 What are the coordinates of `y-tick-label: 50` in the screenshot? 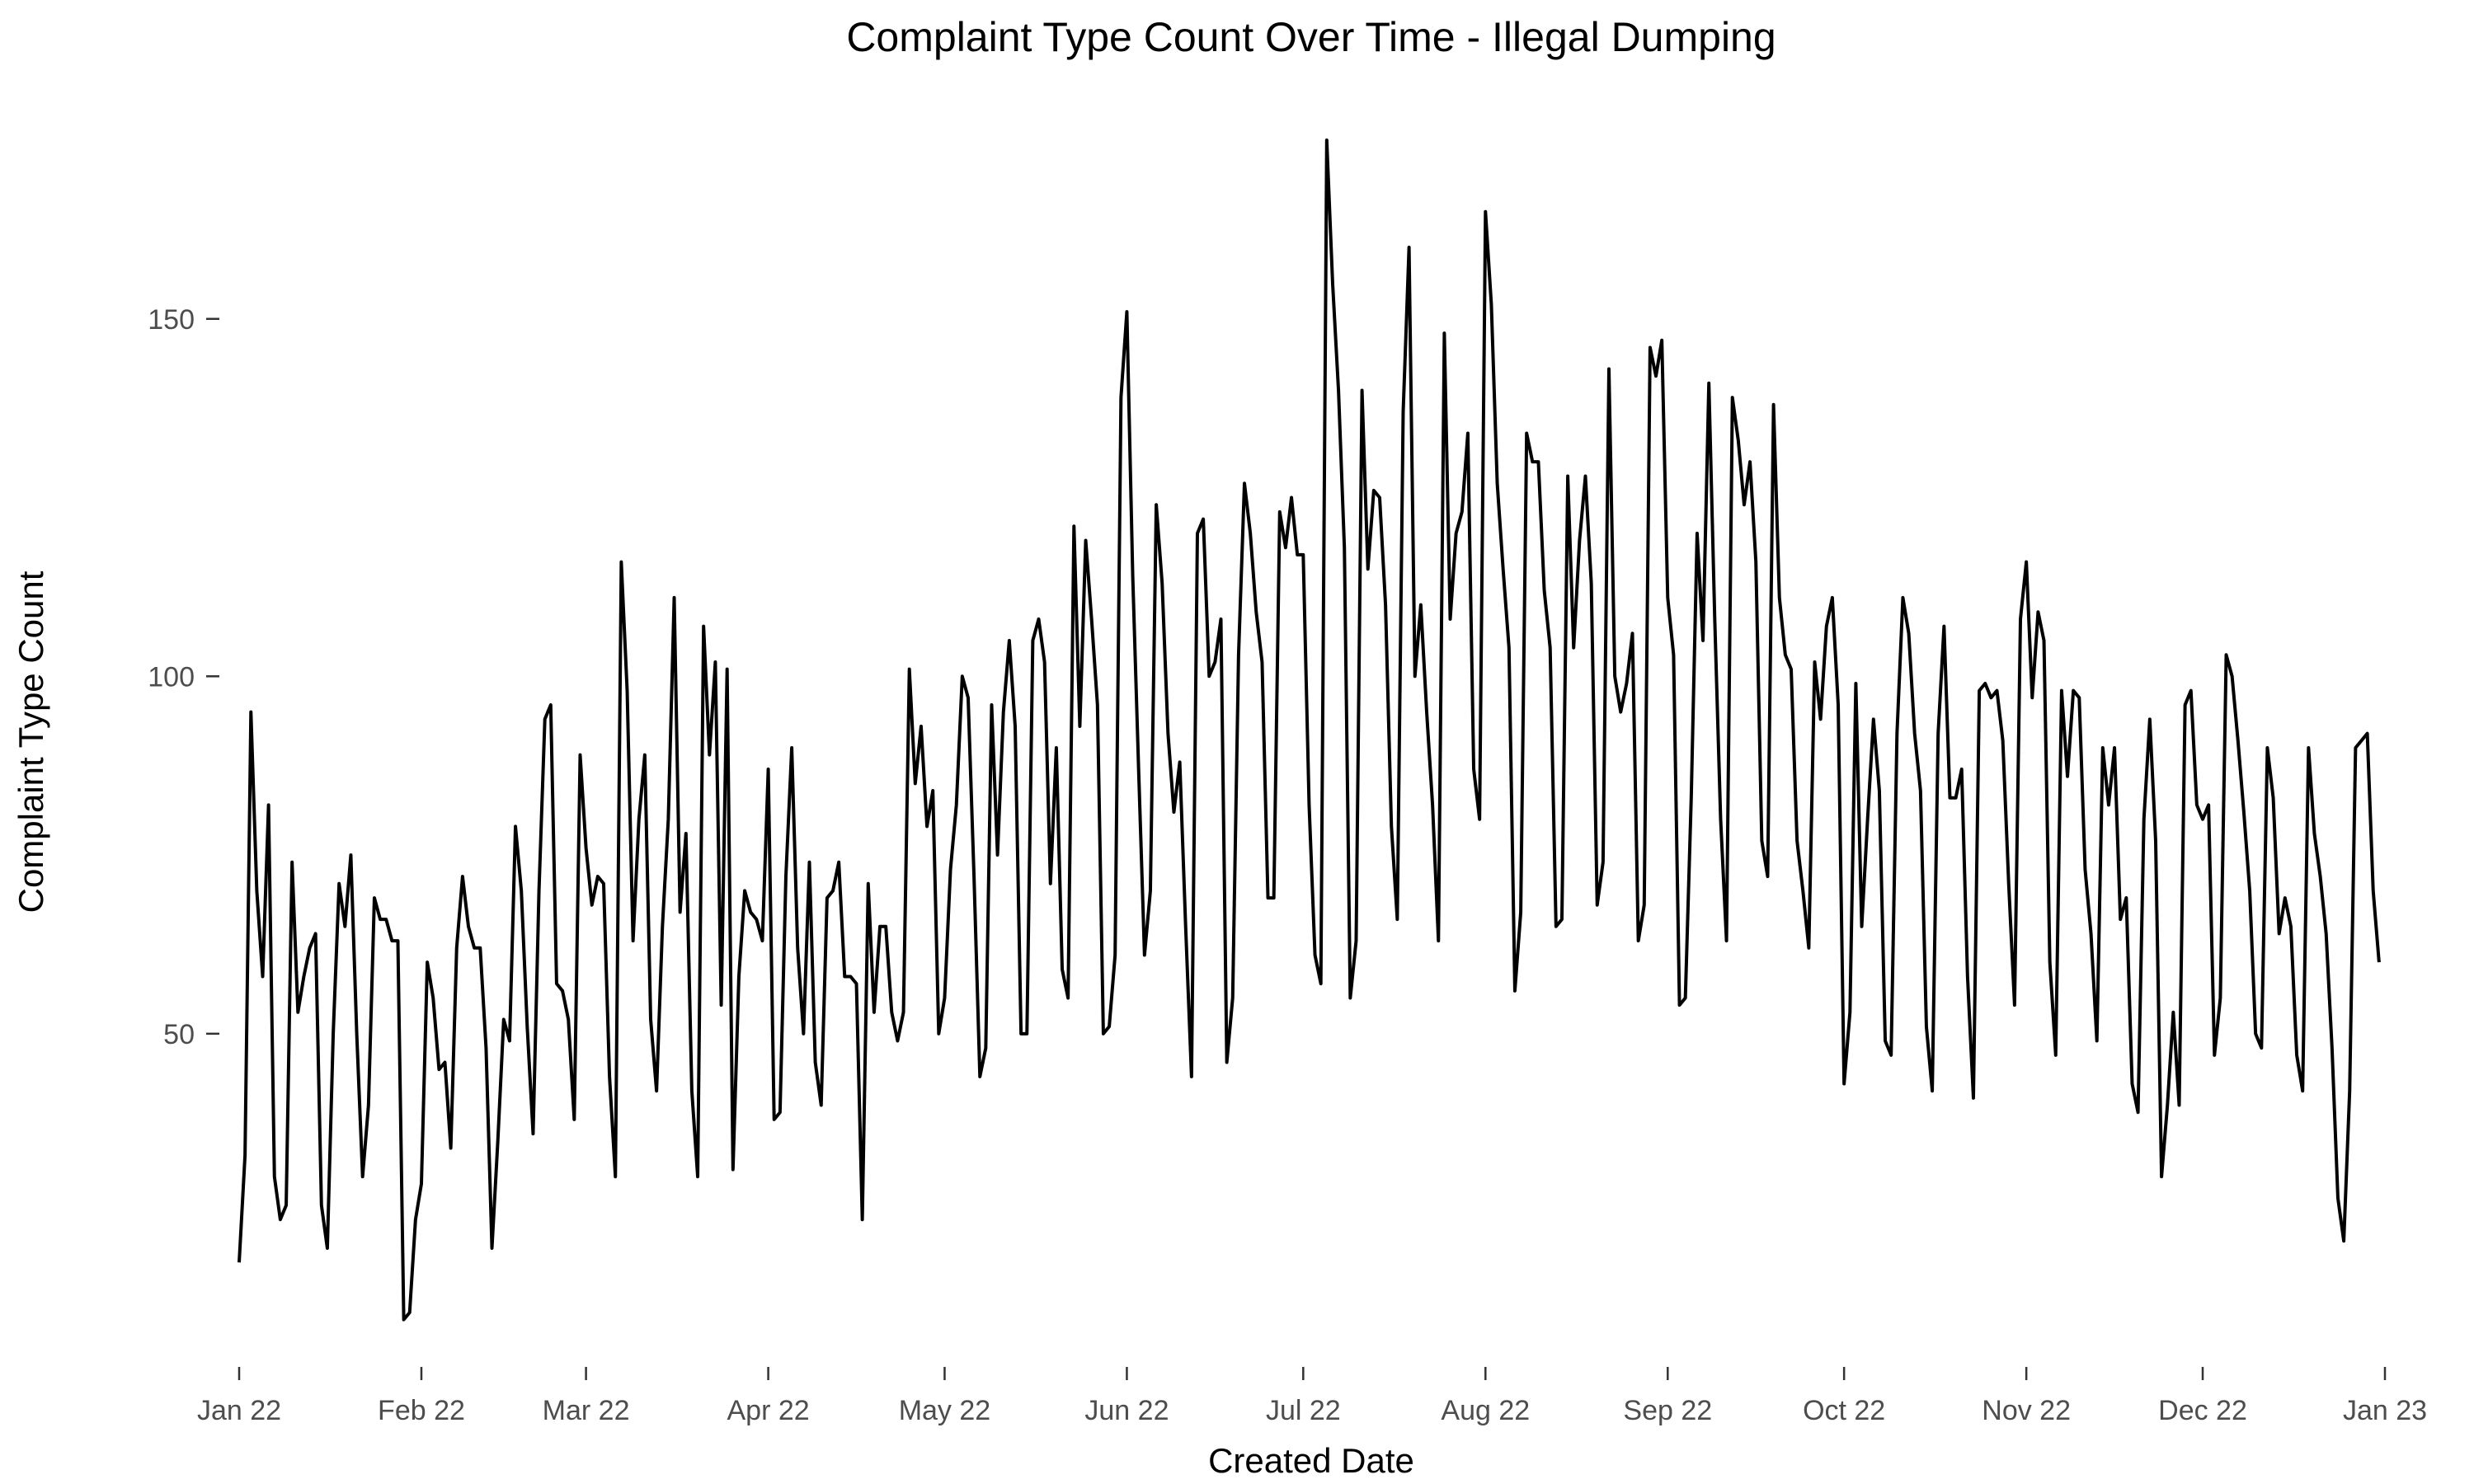 It's located at (179, 1034).